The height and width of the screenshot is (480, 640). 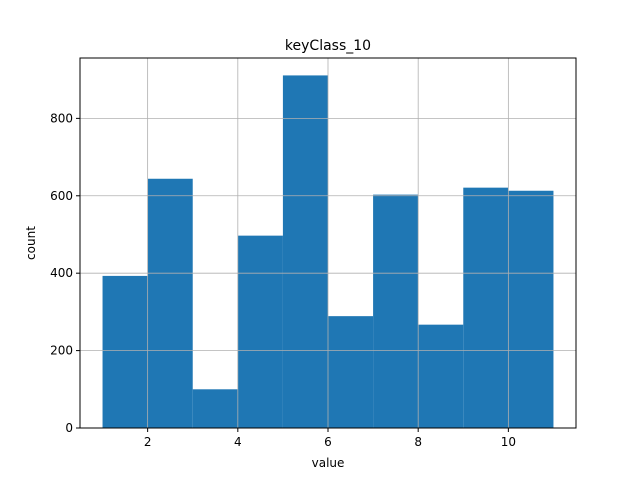 I want to click on y-tick-label: 600, so click(x=61, y=196).